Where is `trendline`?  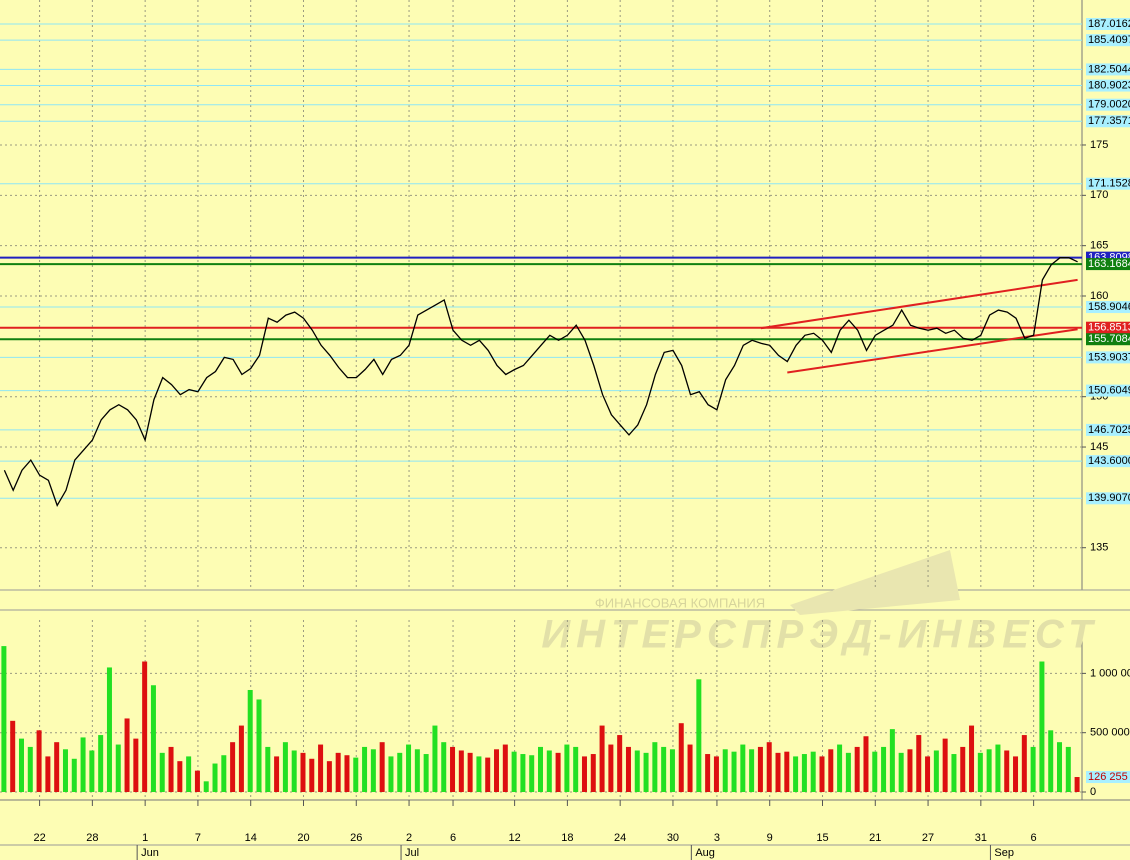
trendline is located at coordinates (919, 304).